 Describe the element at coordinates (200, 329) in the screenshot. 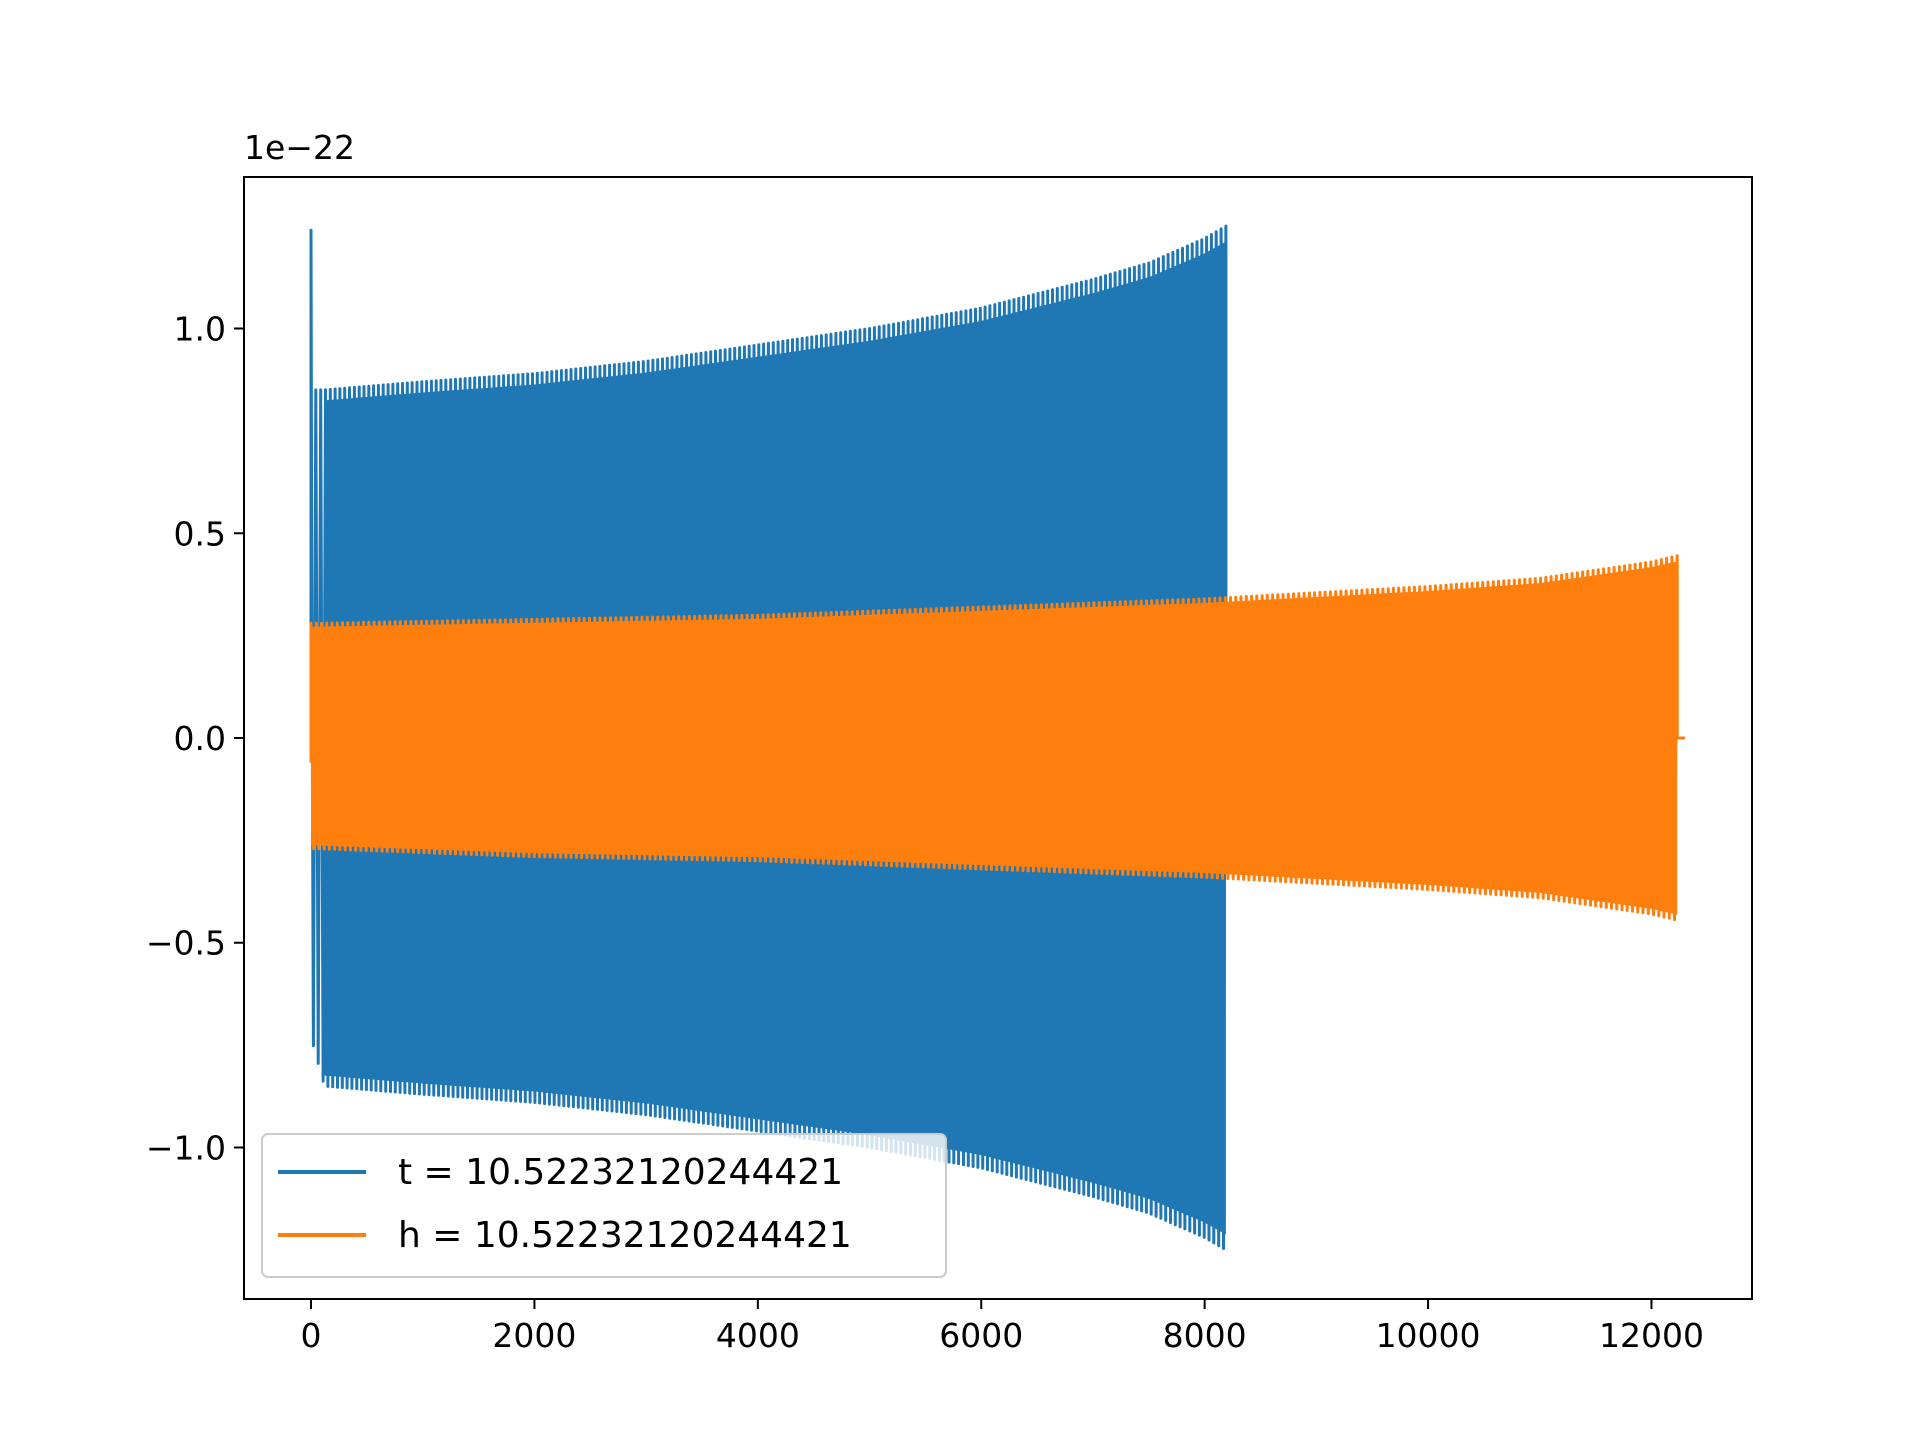

I see `y-tick-label: 1.0` at that location.